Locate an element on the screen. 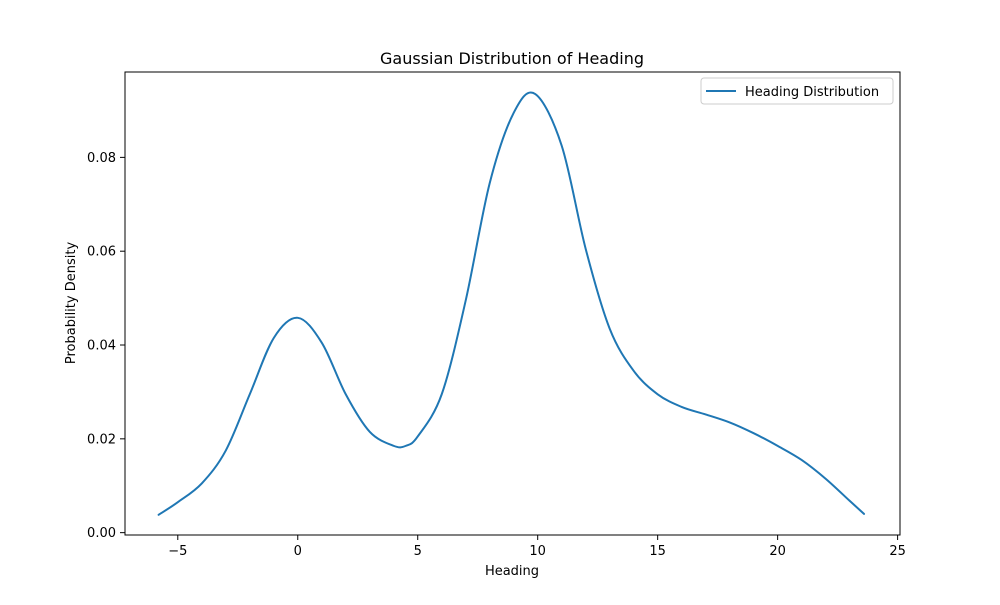 This screenshot has width=1000, height=605. y-tick-label: 0.02 is located at coordinates (101, 439).